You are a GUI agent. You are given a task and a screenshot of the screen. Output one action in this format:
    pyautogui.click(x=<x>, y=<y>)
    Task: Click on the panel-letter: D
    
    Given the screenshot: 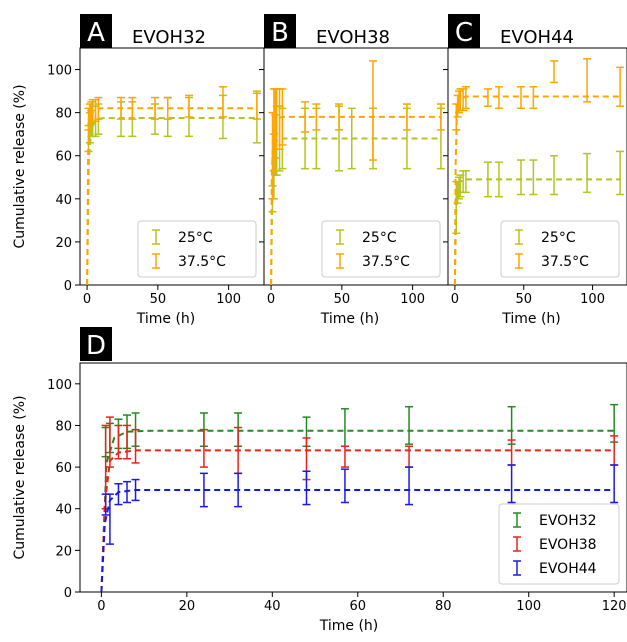 What is the action you would take?
    pyautogui.click(x=96, y=346)
    